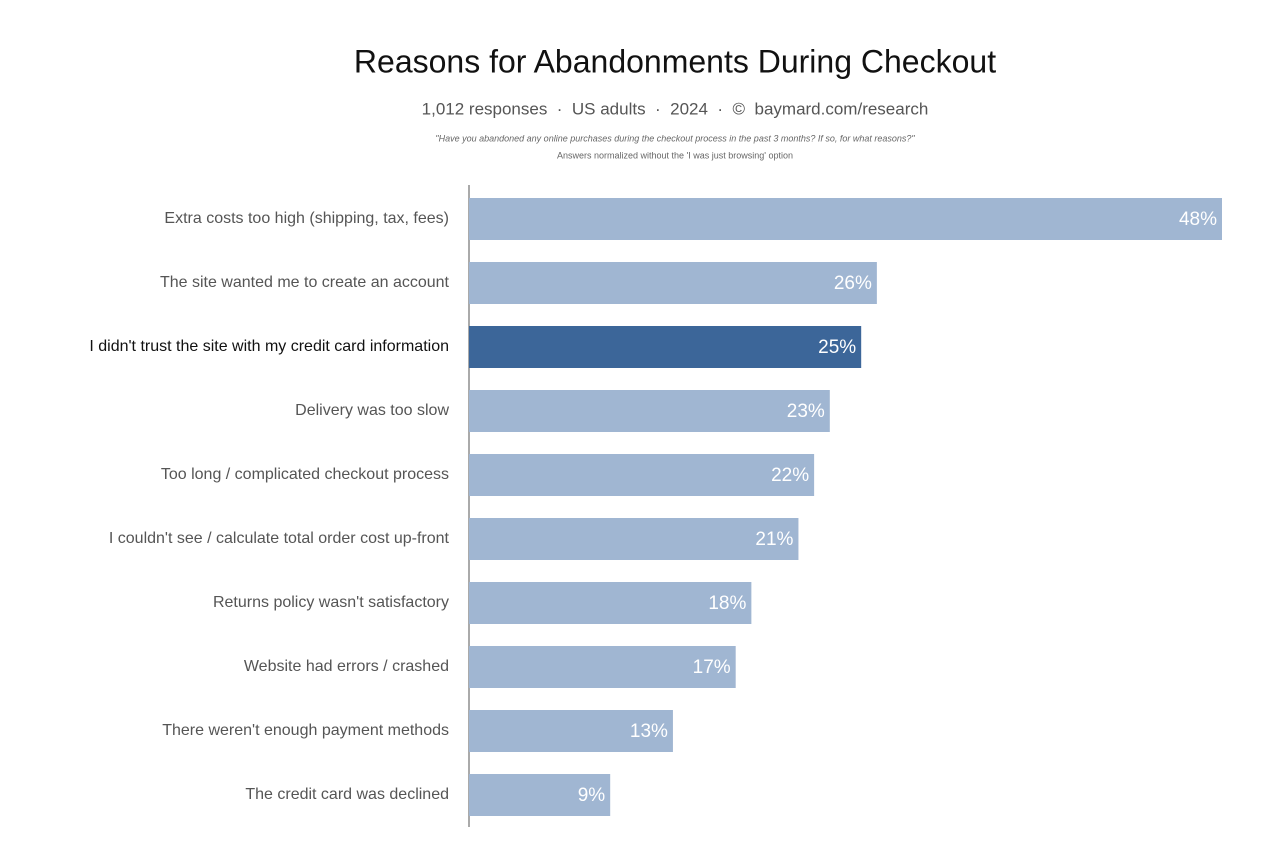  Describe the element at coordinates (790, 475) in the screenshot. I see `value-label: 22%` at that location.